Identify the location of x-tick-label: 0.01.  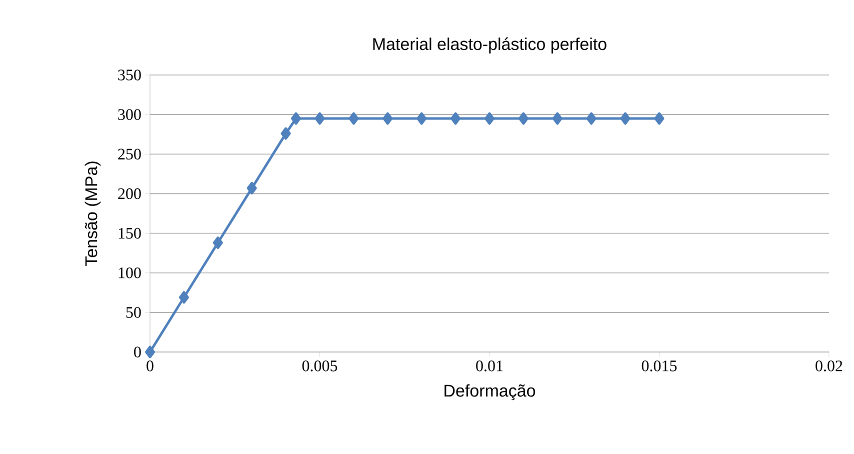
(489, 366).